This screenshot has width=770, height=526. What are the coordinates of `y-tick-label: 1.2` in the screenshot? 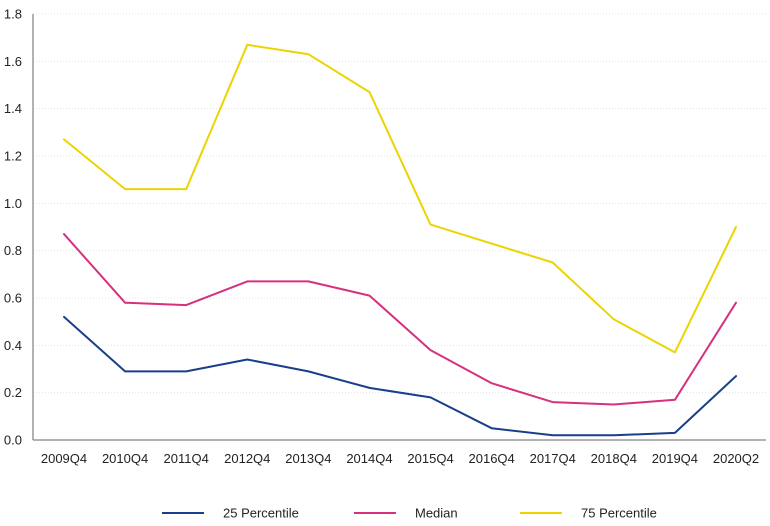 It's located at (13, 156).